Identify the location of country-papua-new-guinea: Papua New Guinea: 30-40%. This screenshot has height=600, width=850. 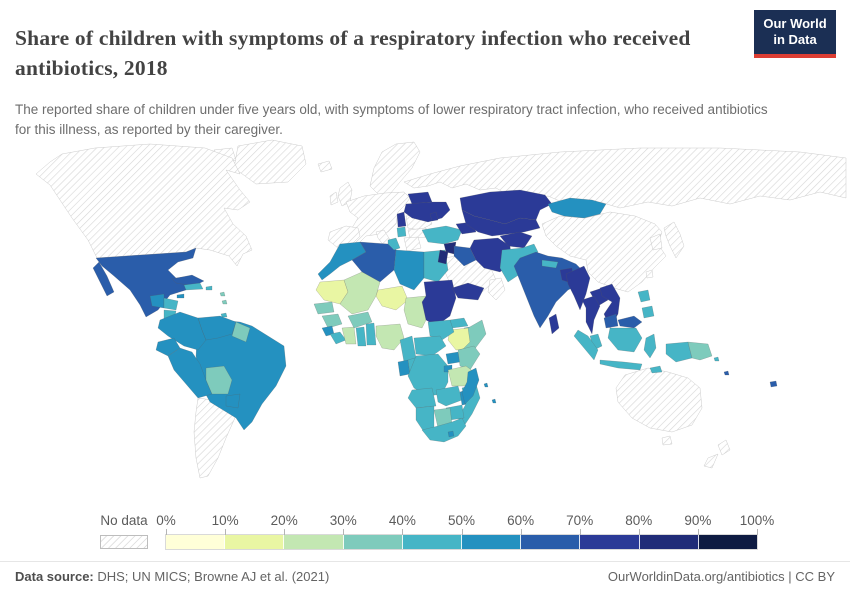
(700, 351).